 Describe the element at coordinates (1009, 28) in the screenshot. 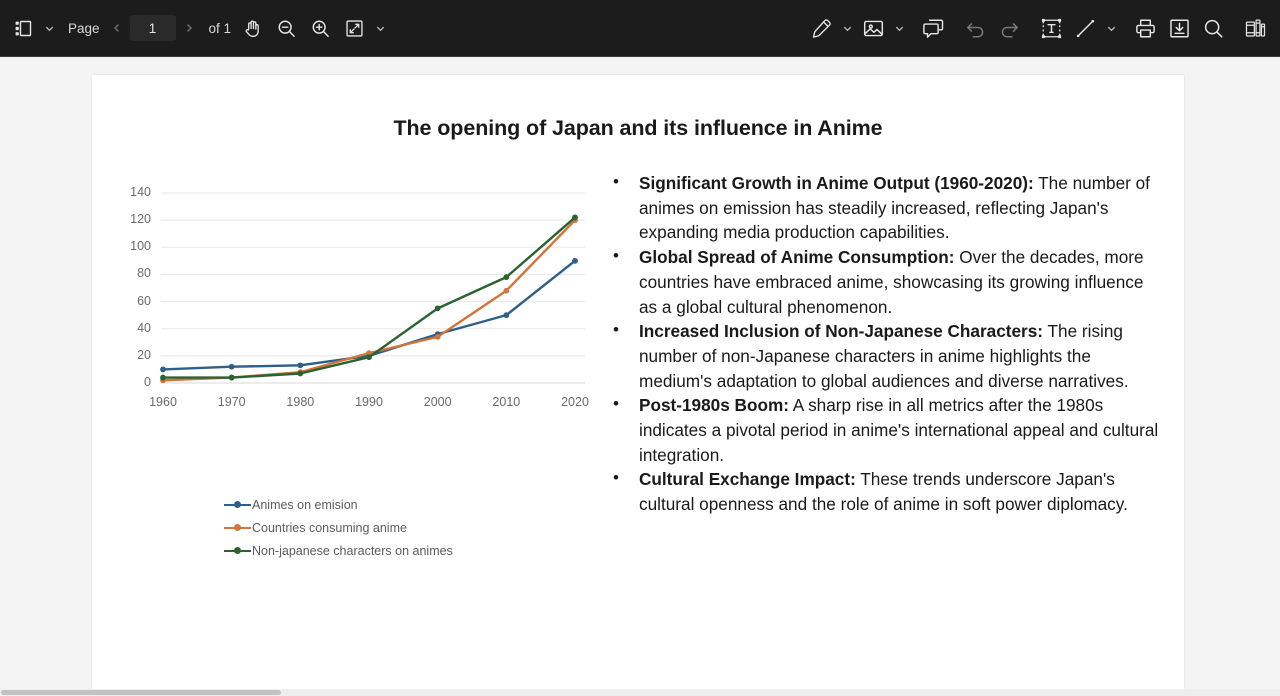

I see `redo-icon` at that location.